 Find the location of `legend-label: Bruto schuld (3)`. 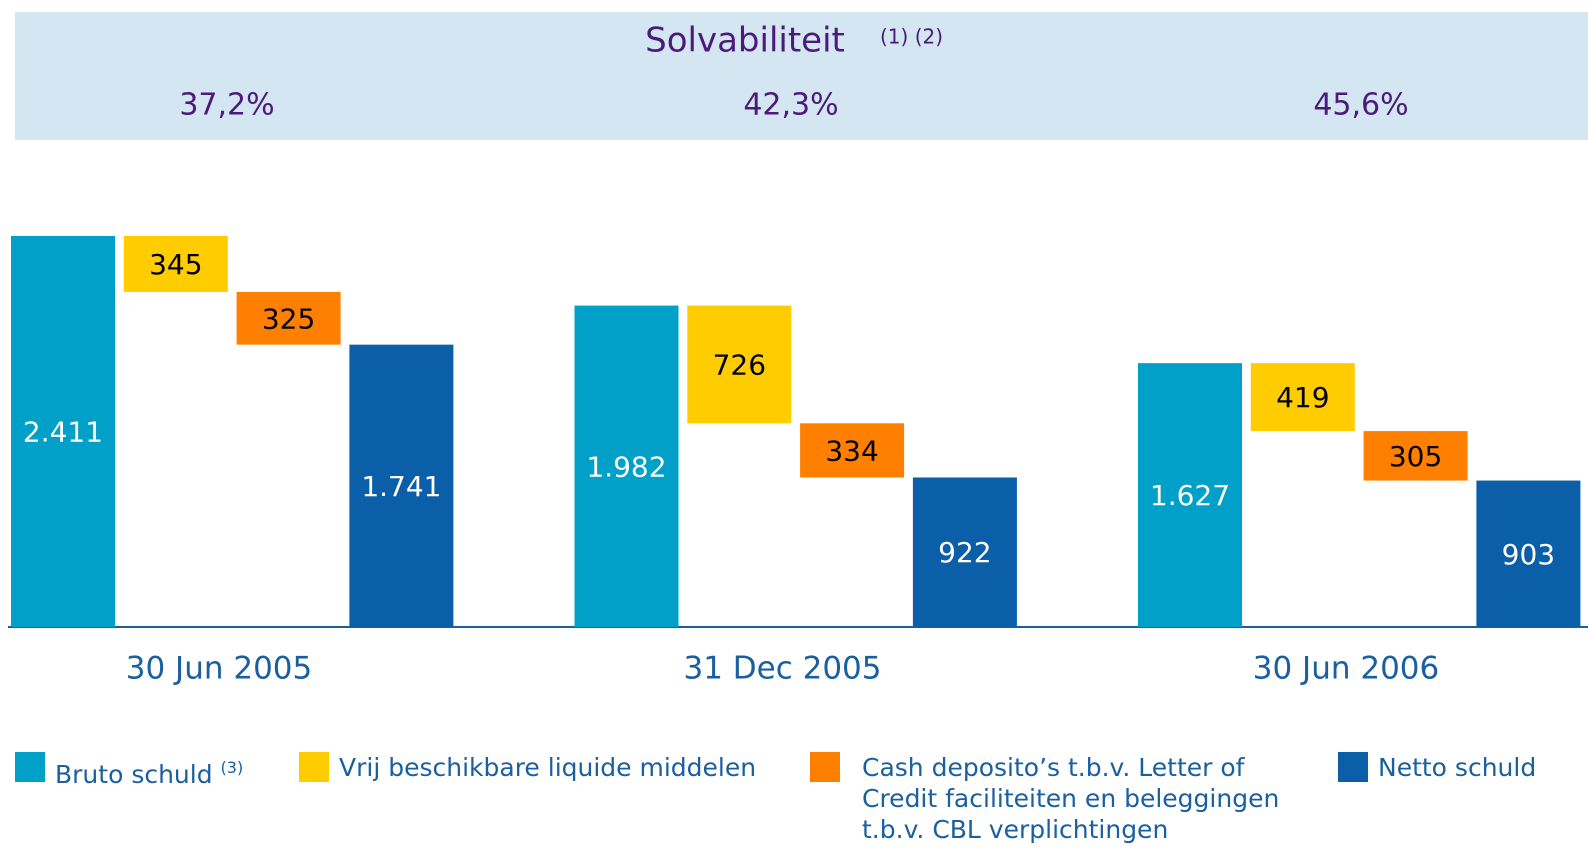

legend-label: Bruto schuld (3) is located at coordinates (149, 771).